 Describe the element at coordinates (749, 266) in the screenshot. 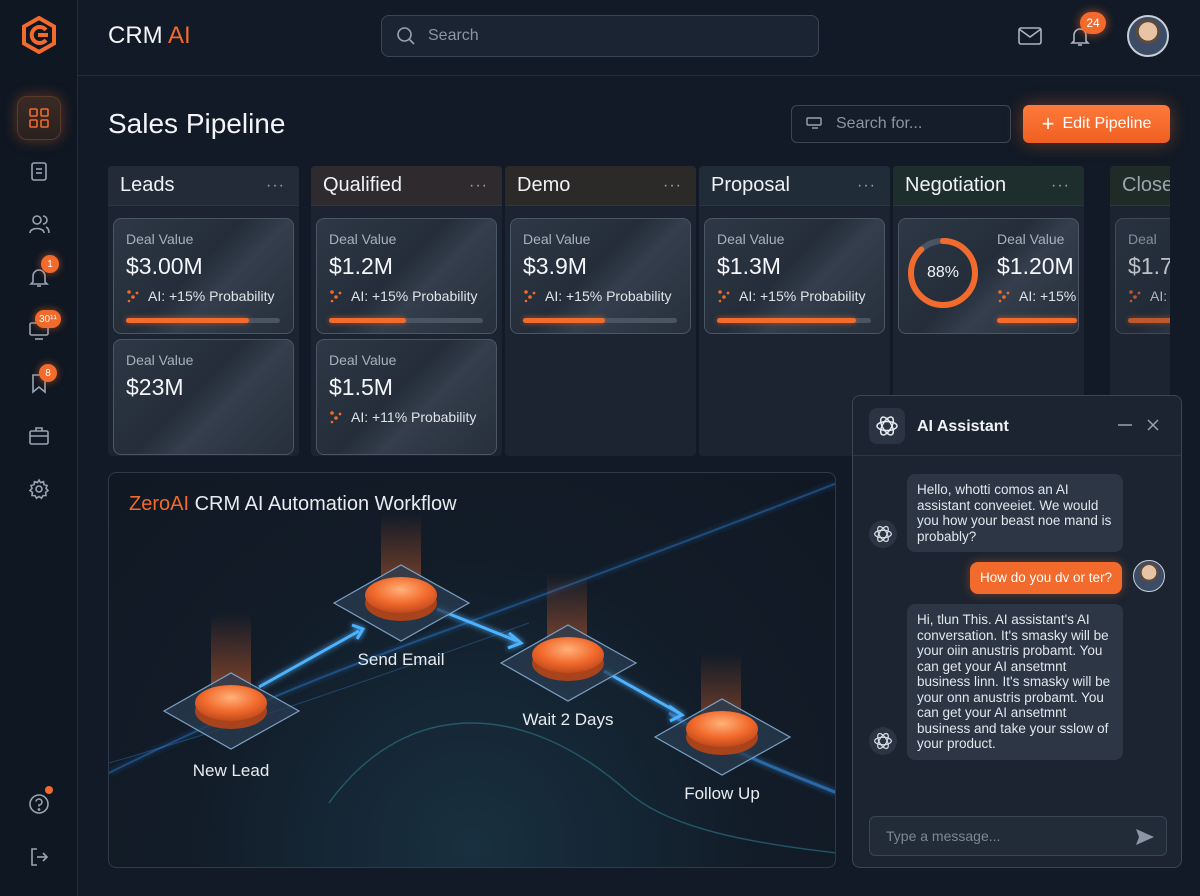

I see `deal-value: $1.3M` at that location.